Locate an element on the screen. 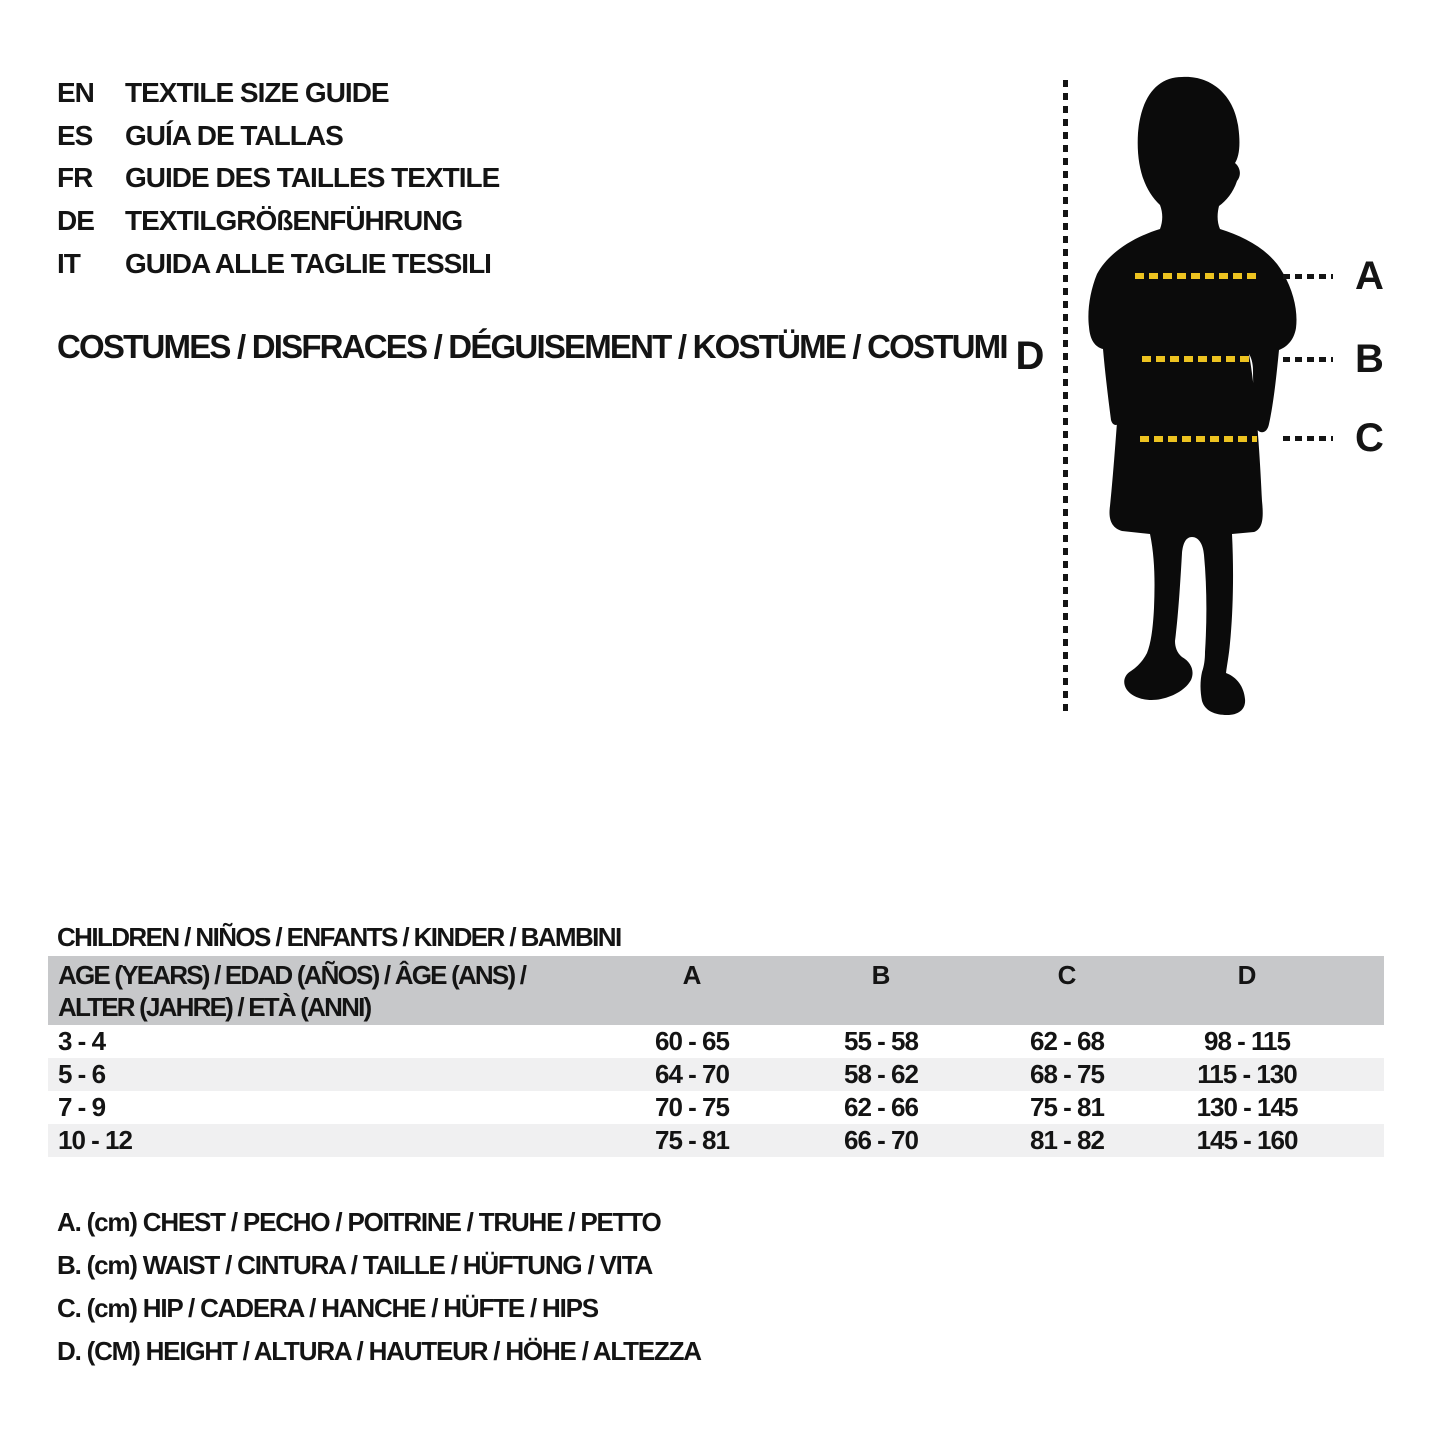 This screenshot has height=1444, width=1445. language-row-es: ES GUÍA DE TALLAS is located at coordinates (278, 136).